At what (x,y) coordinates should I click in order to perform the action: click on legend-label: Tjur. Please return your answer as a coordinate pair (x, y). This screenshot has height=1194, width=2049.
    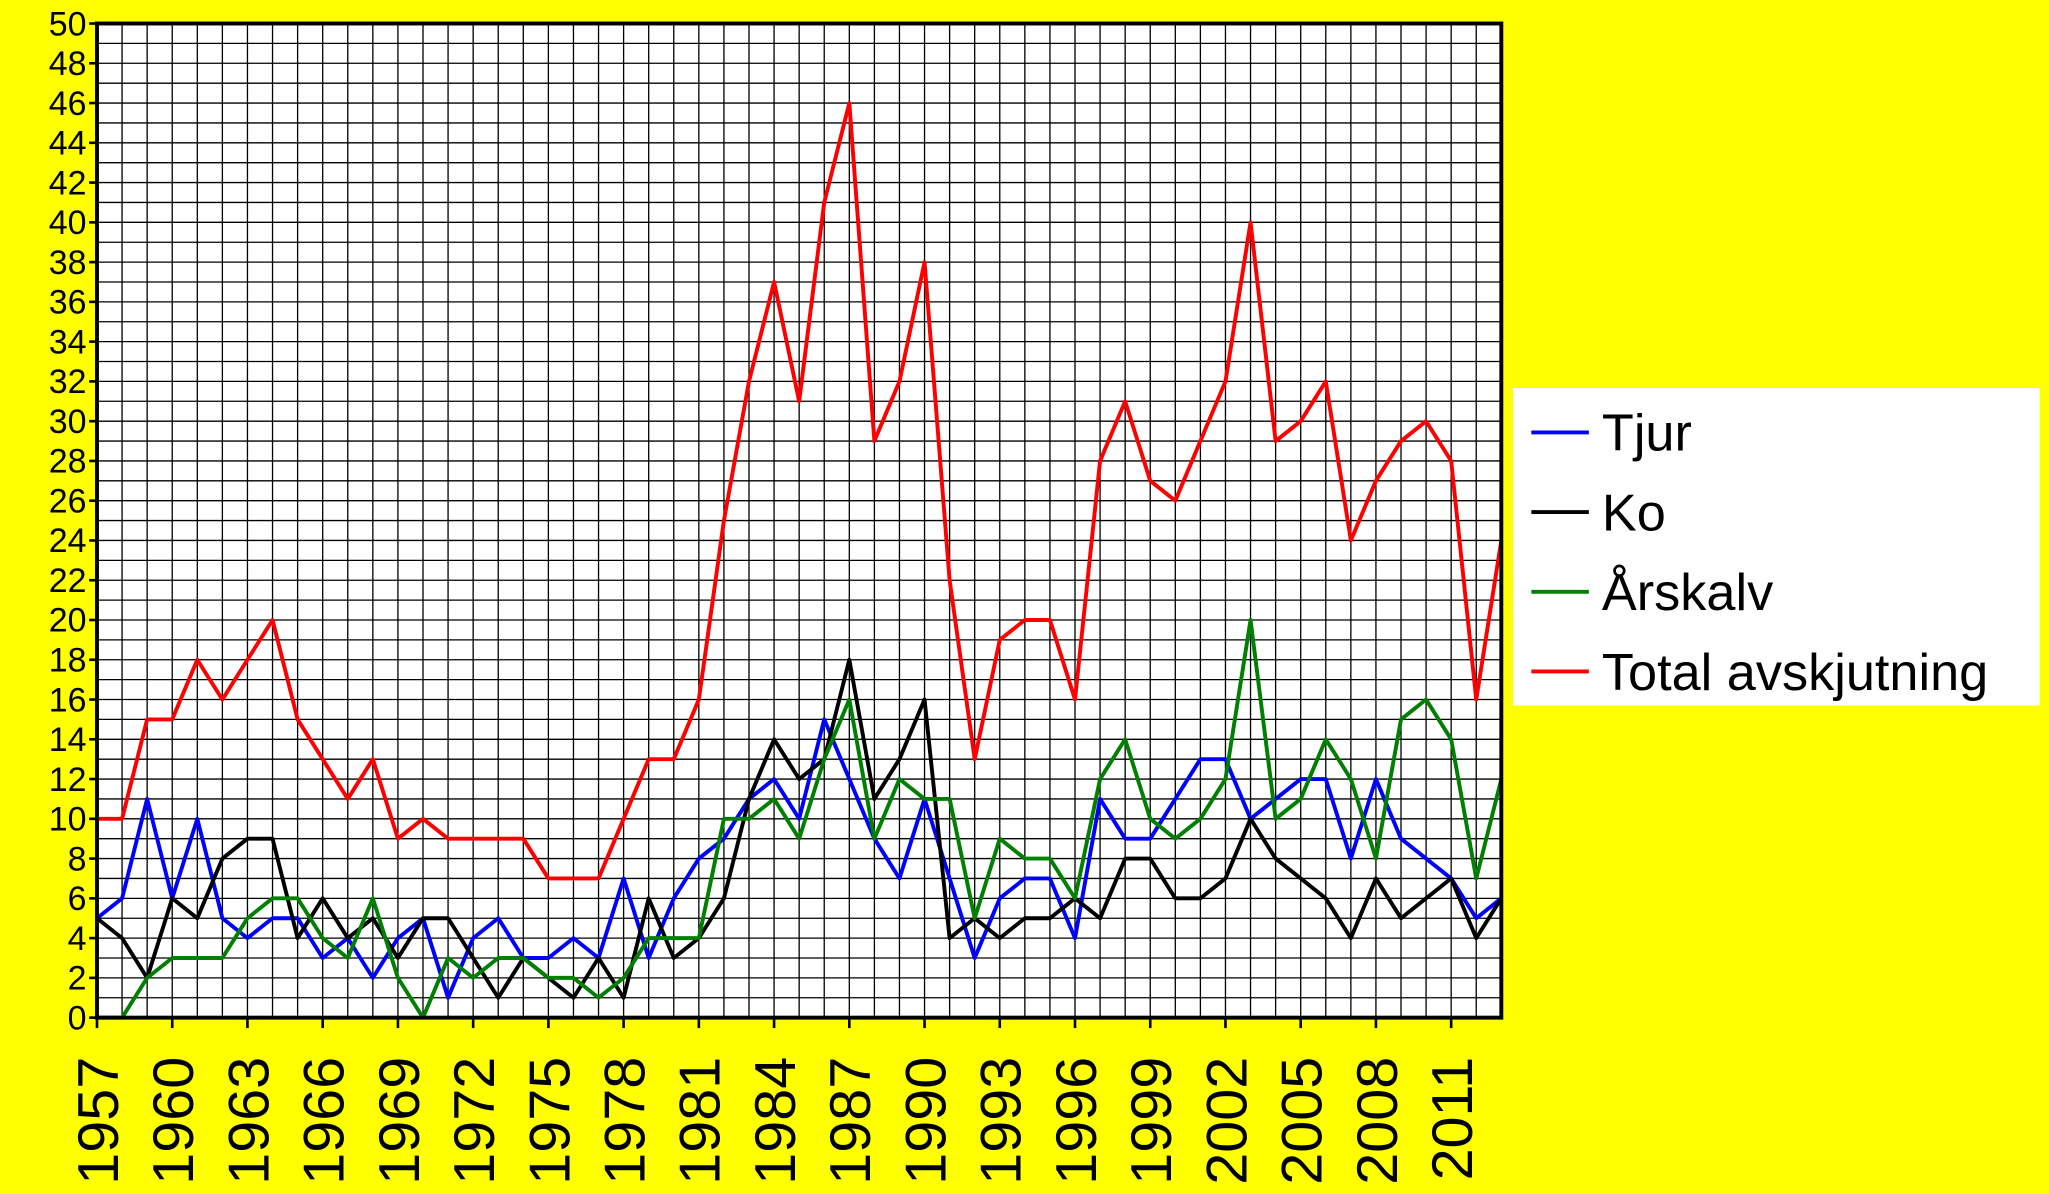
    Looking at the image, I should click on (1647, 434).